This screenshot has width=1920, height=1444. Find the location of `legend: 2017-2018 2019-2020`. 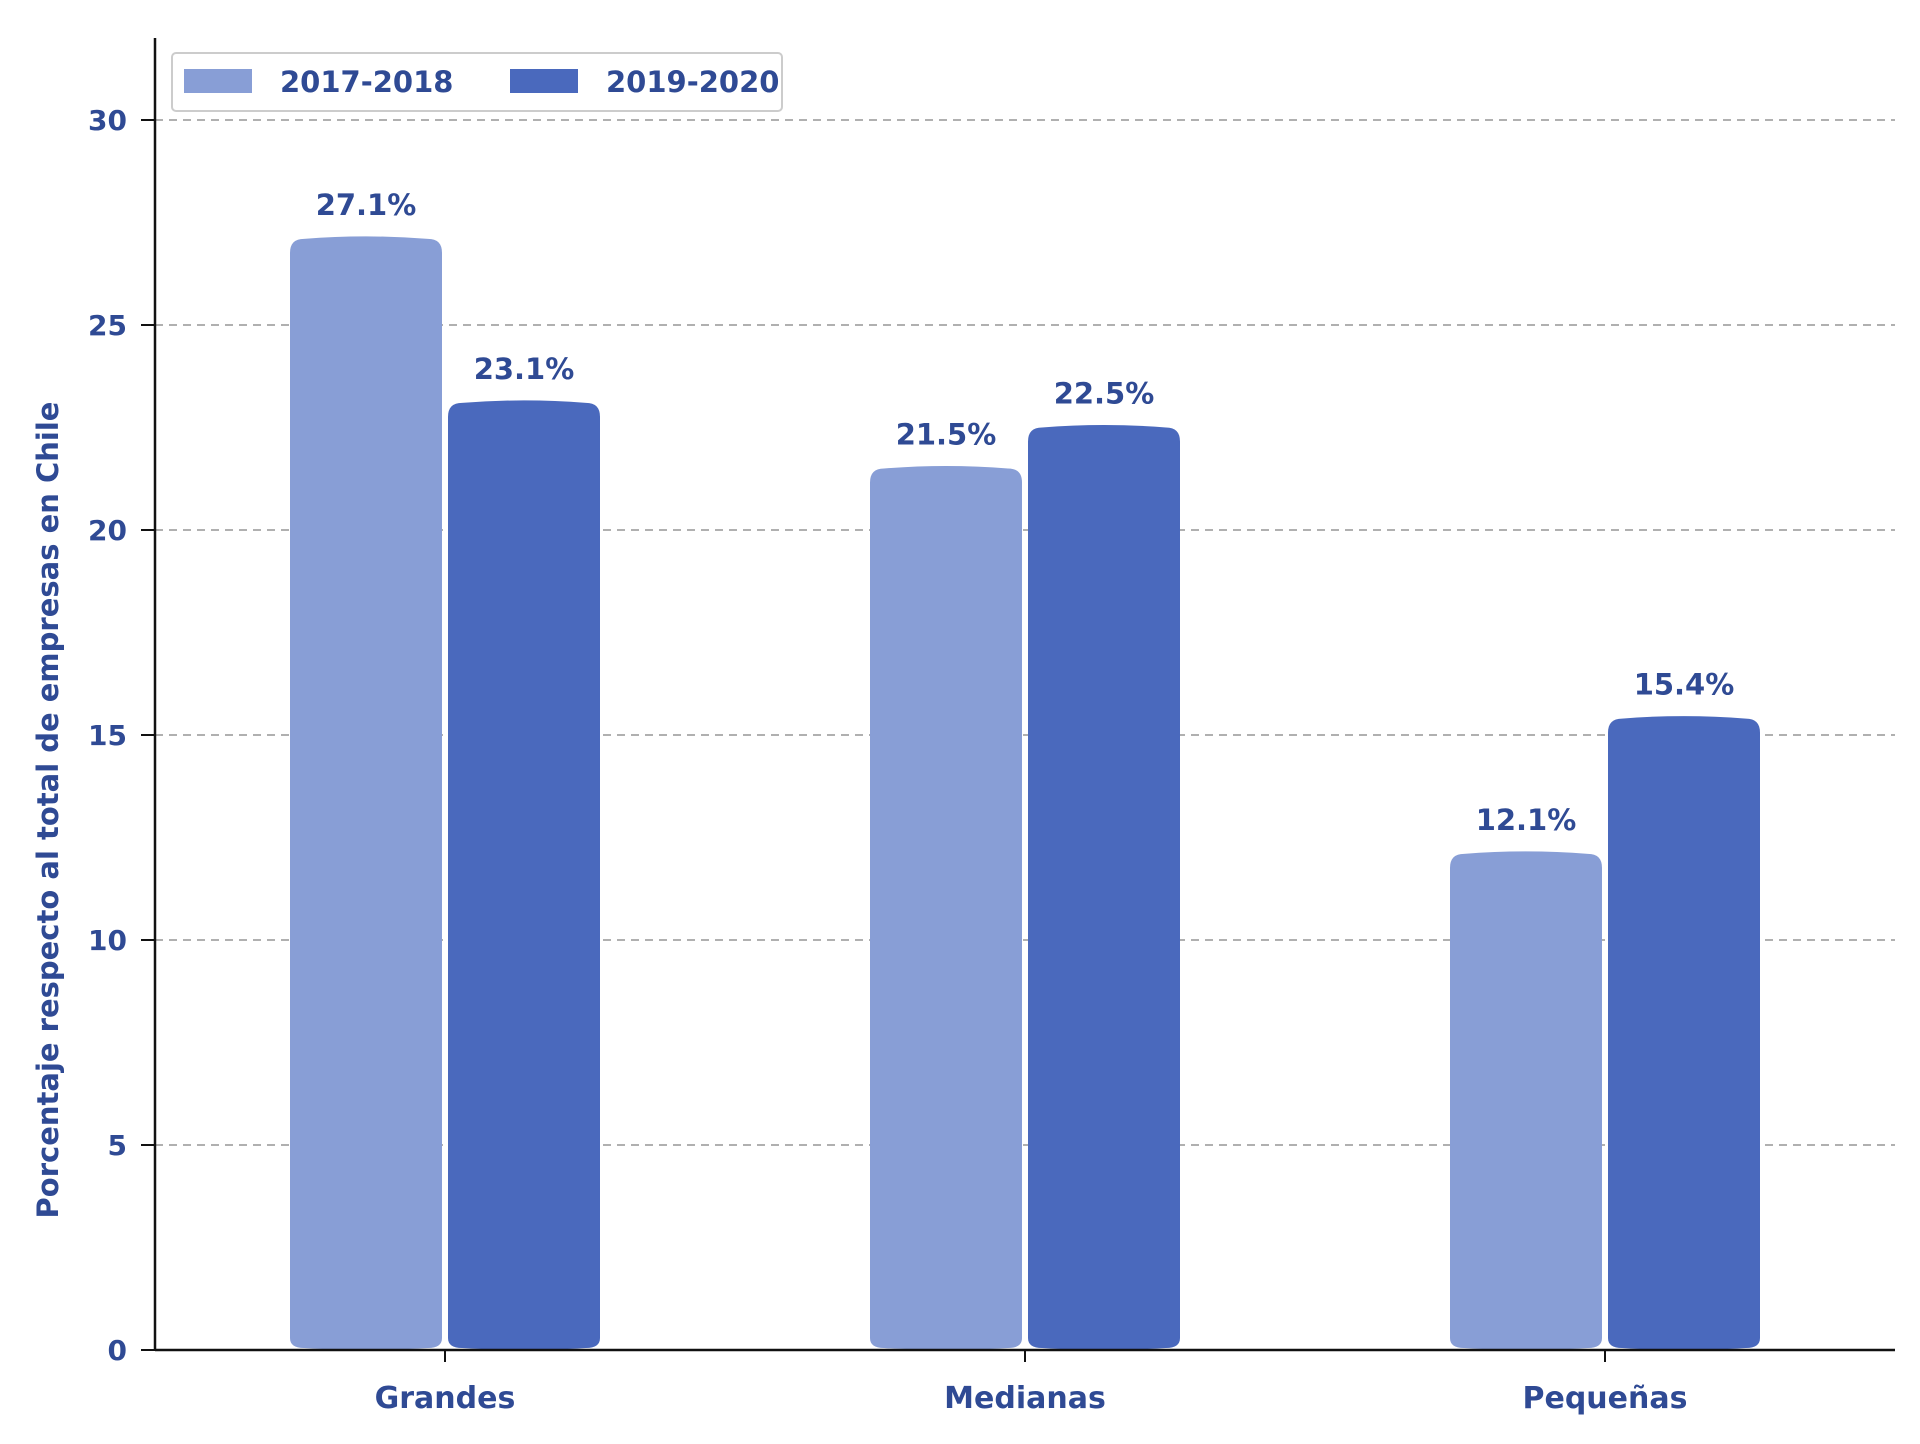

legend: 2017-2018 2019-2020 is located at coordinates (477, 82).